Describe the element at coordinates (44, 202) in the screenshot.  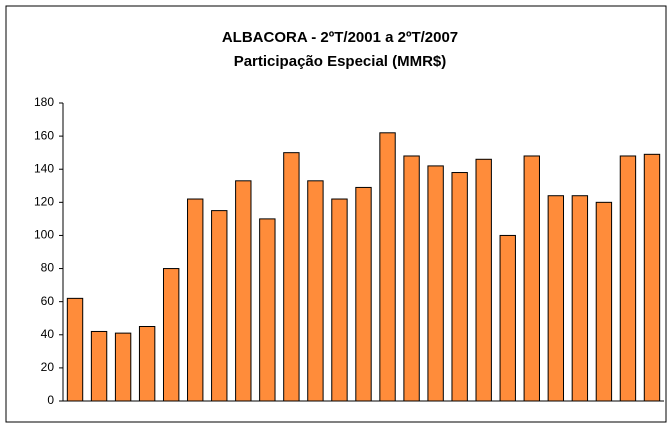
I see `y-tick-label: 120` at that location.